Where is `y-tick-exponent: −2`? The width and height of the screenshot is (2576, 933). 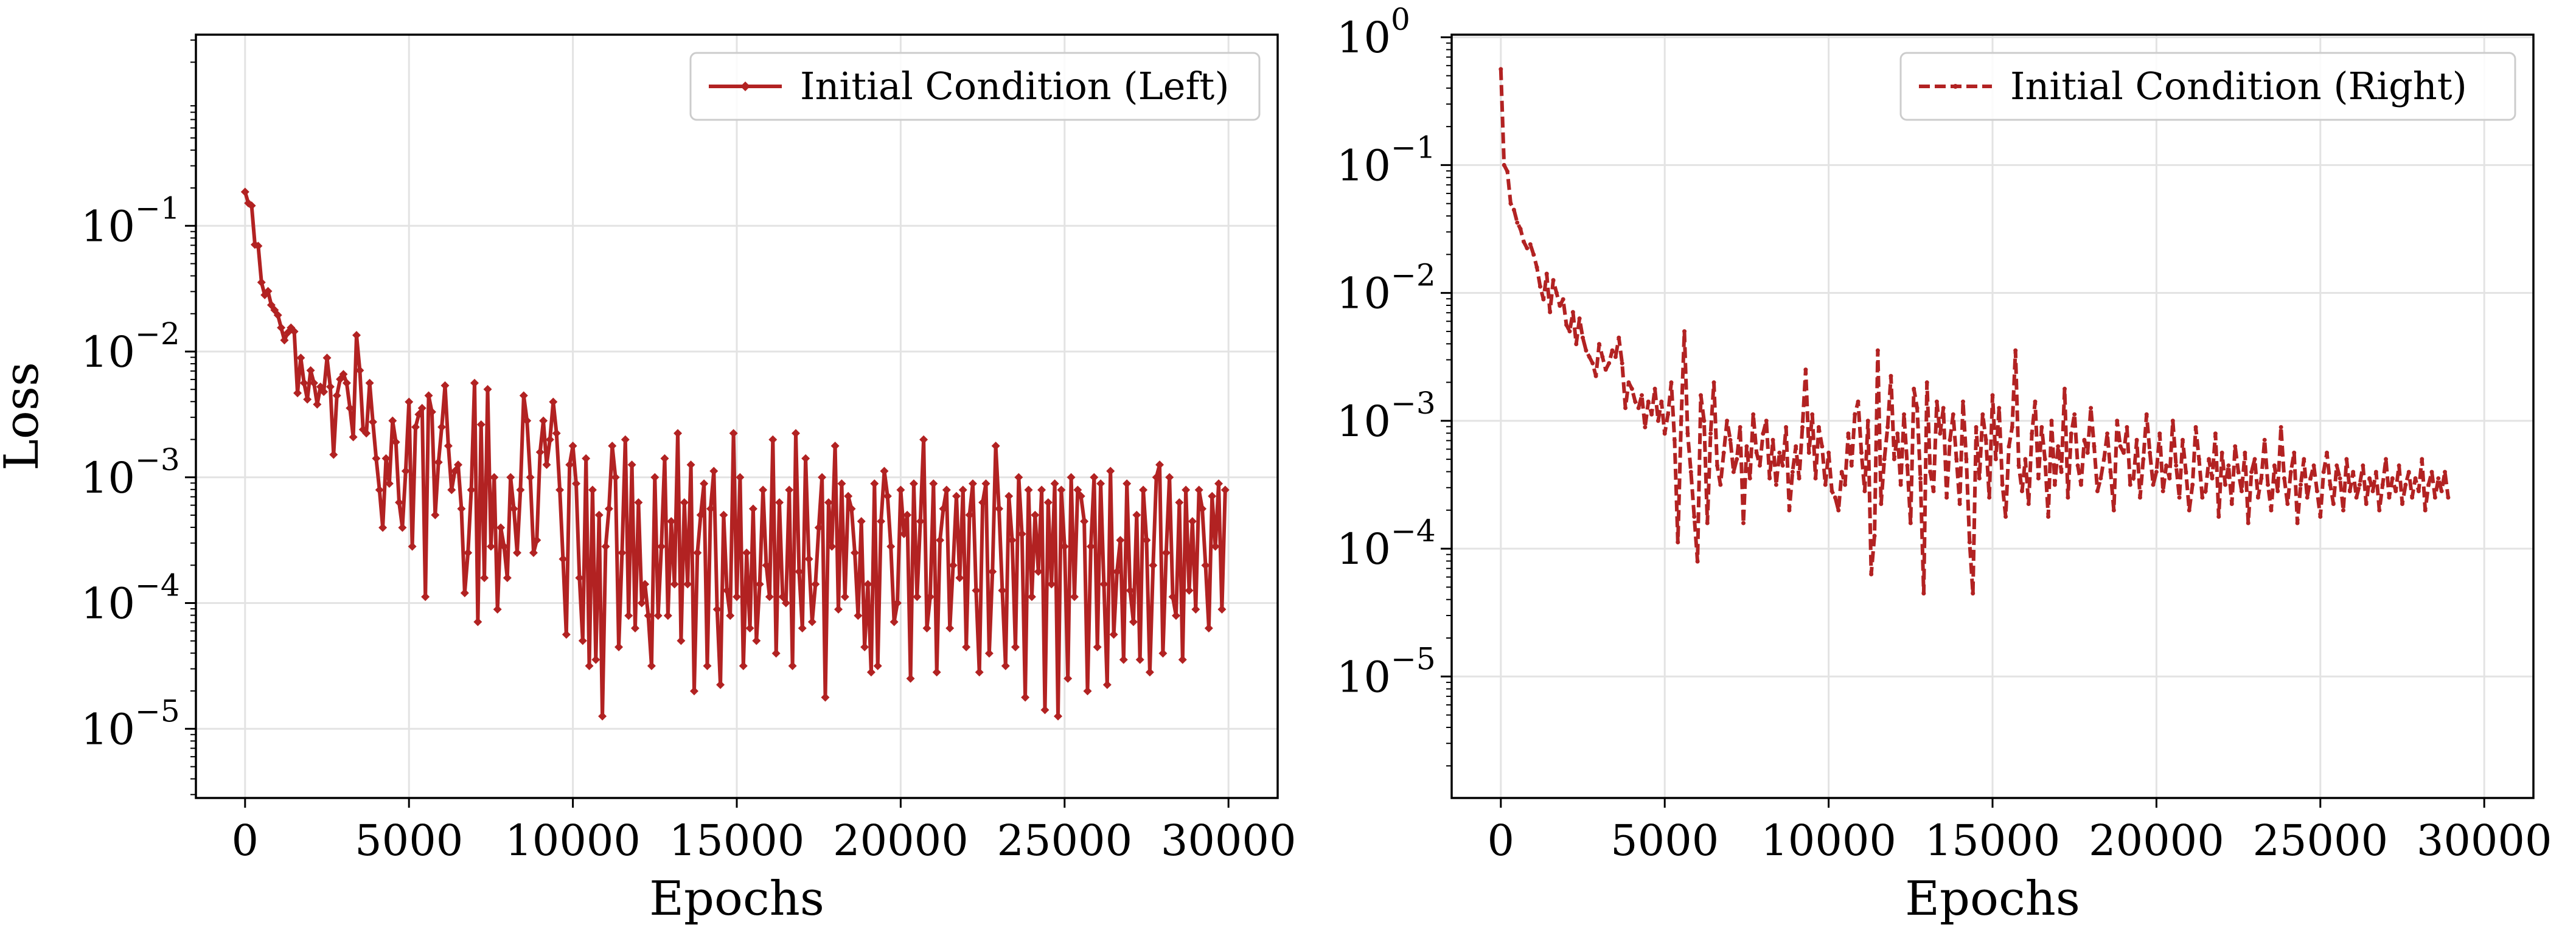
y-tick-exponent: −2 is located at coordinates (1413, 275).